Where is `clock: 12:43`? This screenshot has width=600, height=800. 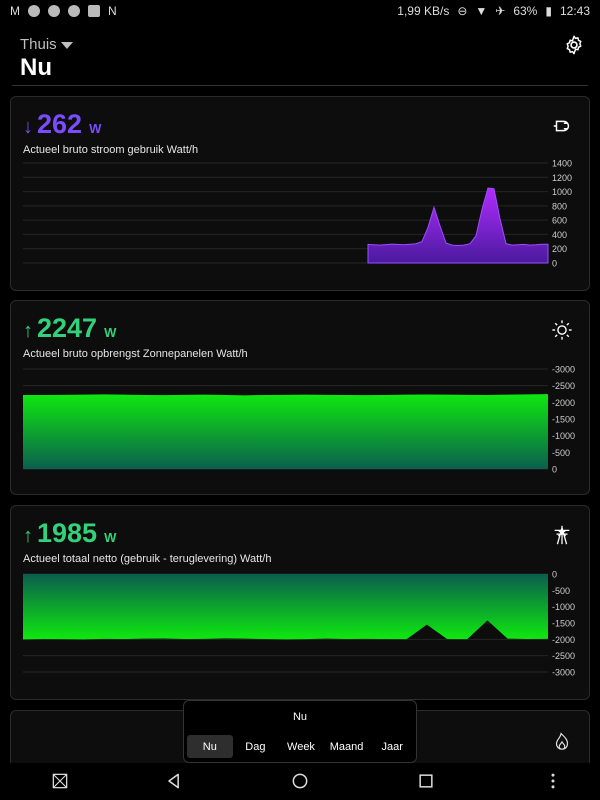 clock: 12:43 is located at coordinates (574, 11).